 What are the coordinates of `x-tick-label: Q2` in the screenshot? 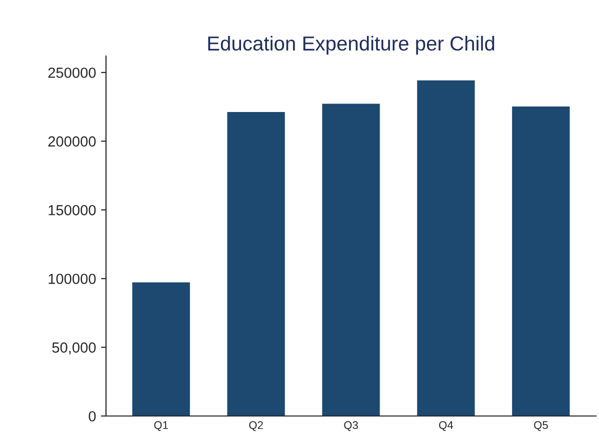 It's located at (256, 426).